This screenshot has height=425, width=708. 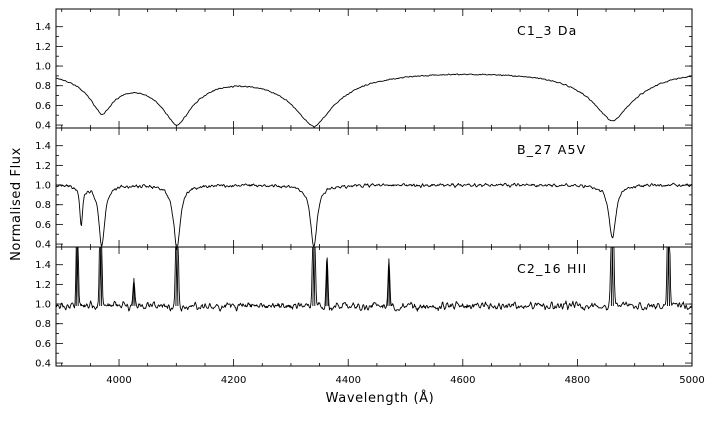 What do you see at coordinates (380, 398) in the screenshot?
I see `x-axis-title: Wavelength (Å)` at bounding box center [380, 398].